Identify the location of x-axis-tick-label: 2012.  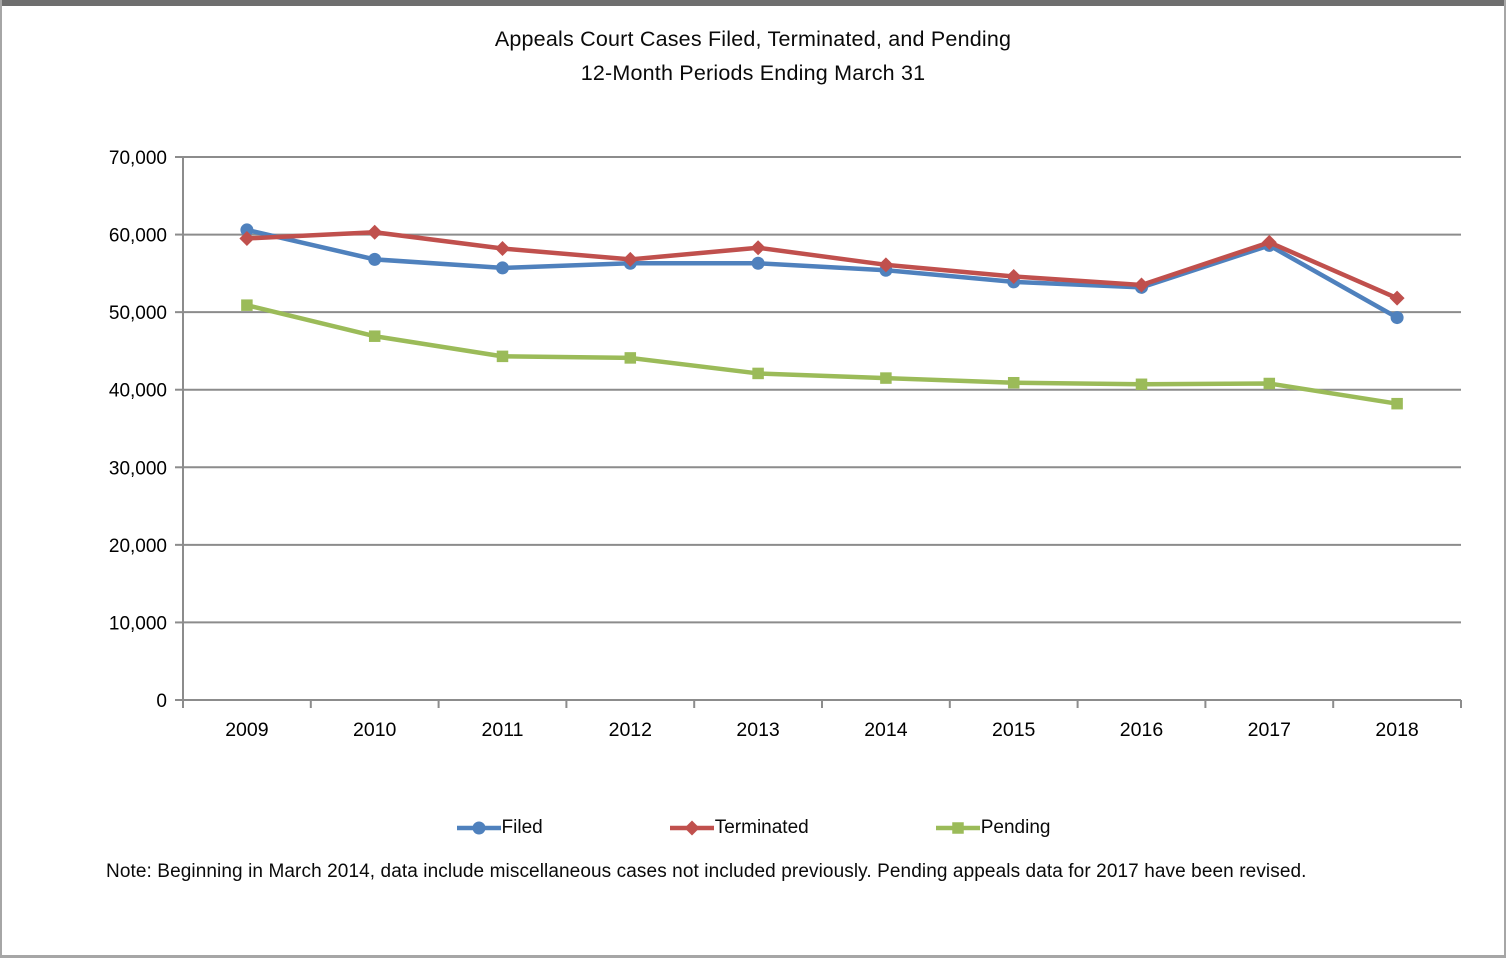
(630, 730).